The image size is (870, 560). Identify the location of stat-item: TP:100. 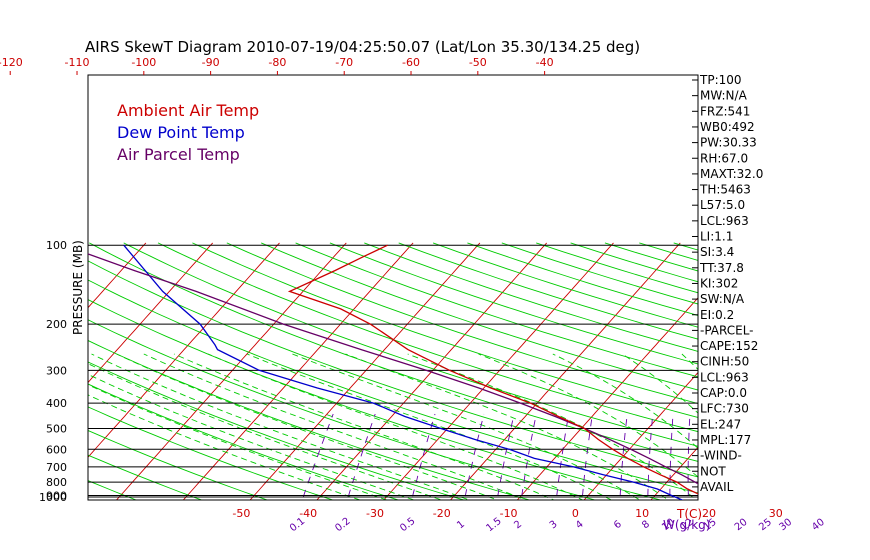
(720, 80).